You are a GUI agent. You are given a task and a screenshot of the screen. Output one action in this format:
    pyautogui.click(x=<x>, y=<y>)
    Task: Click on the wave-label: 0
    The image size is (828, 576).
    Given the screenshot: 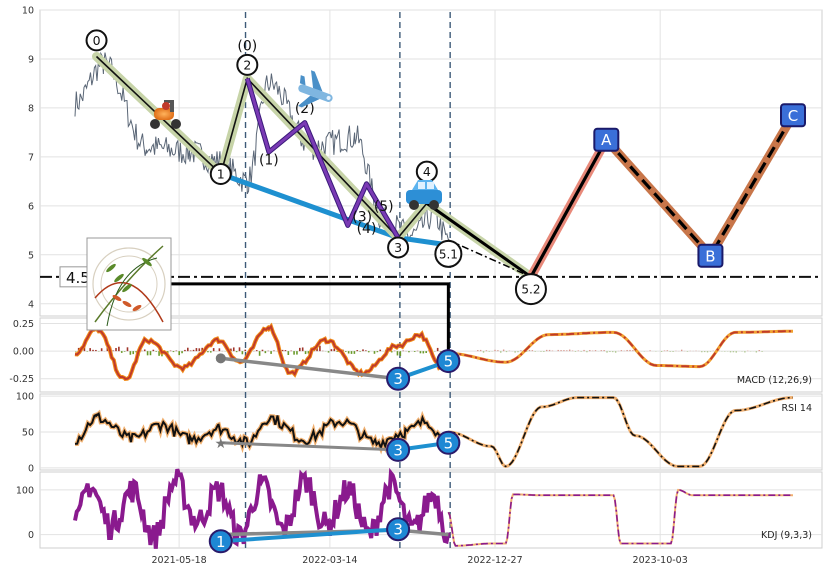 What is the action you would take?
    pyautogui.click(x=97, y=40)
    